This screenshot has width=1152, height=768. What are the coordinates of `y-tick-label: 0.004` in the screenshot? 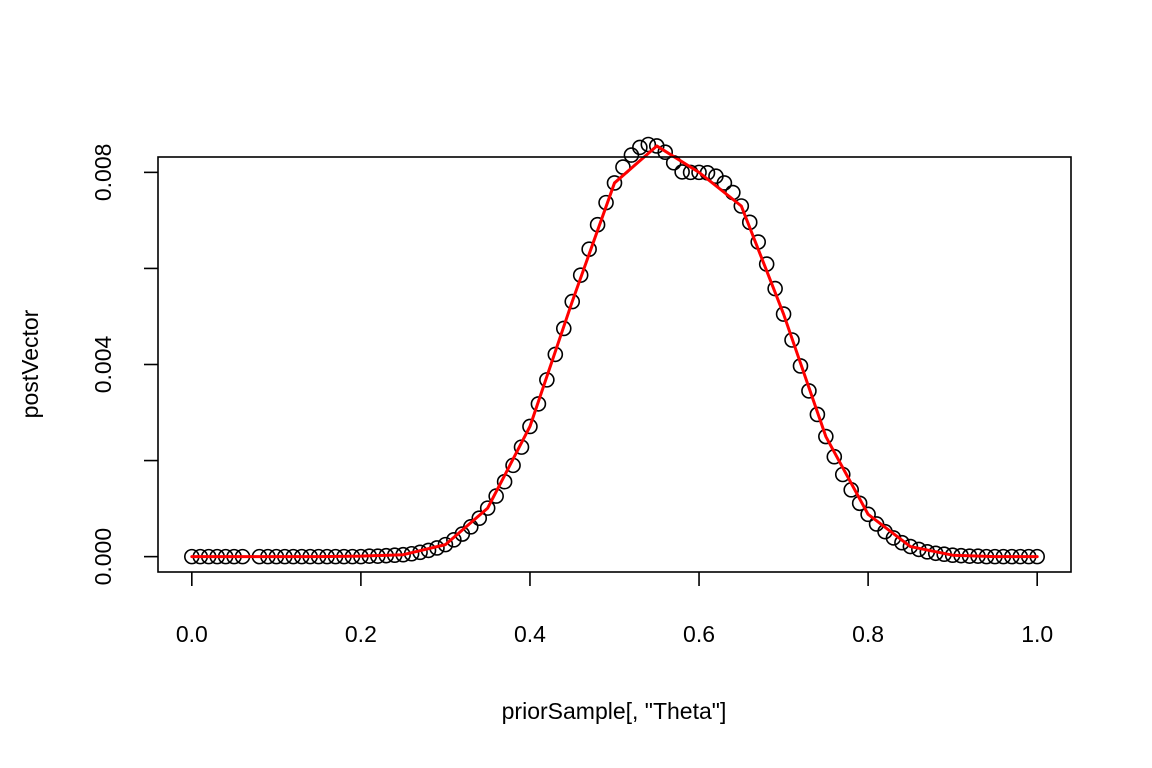 It's located at (103, 365).